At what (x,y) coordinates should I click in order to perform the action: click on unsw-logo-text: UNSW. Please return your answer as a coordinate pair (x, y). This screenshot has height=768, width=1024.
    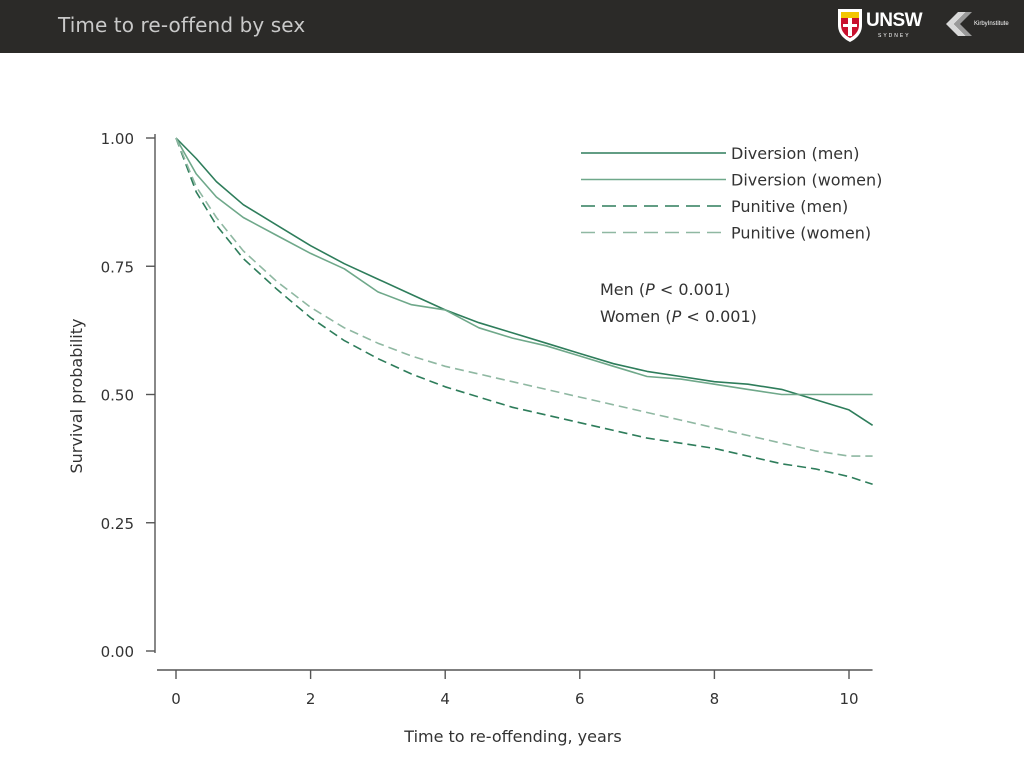
    Looking at the image, I should click on (894, 20).